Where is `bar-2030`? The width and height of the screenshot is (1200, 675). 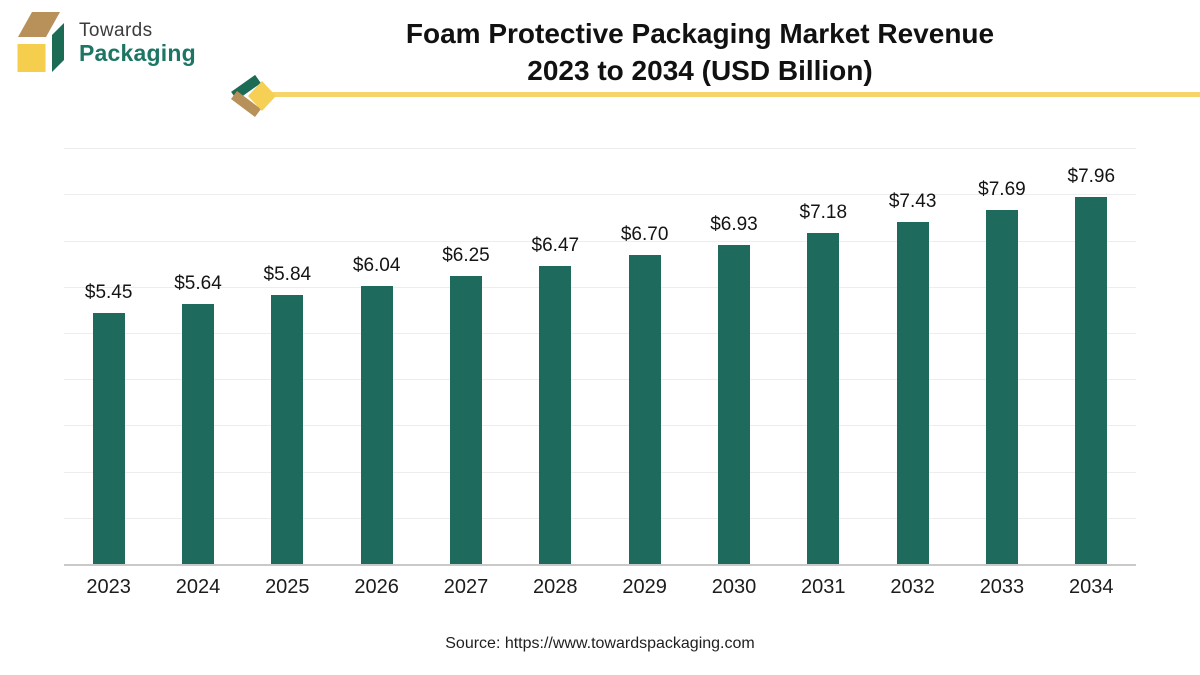 bar-2030 is located at coordinates (733, 404).